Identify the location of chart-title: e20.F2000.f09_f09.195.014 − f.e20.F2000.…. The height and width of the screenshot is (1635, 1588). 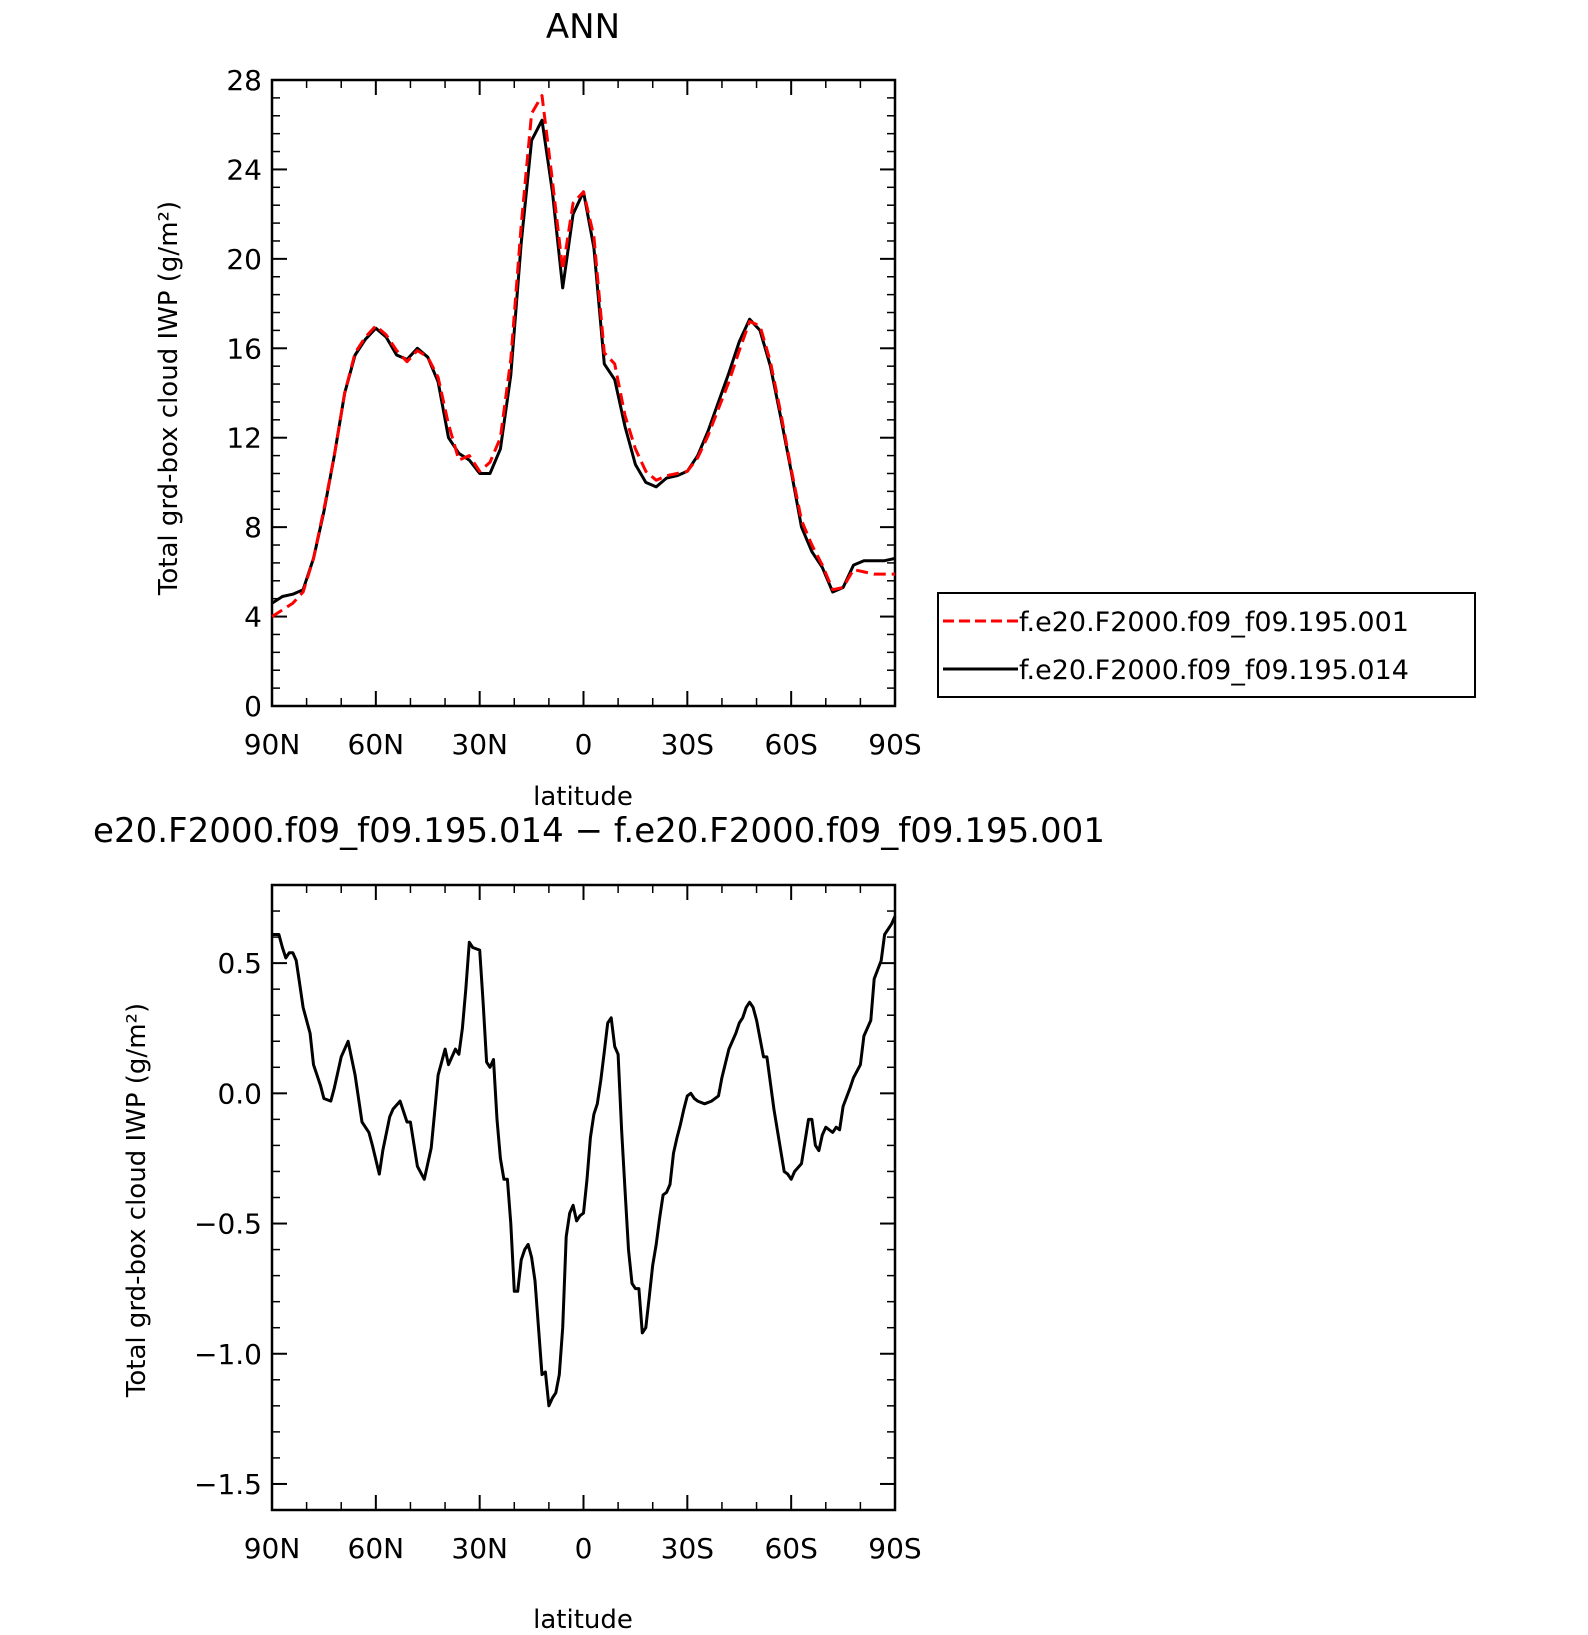
(599, 831).